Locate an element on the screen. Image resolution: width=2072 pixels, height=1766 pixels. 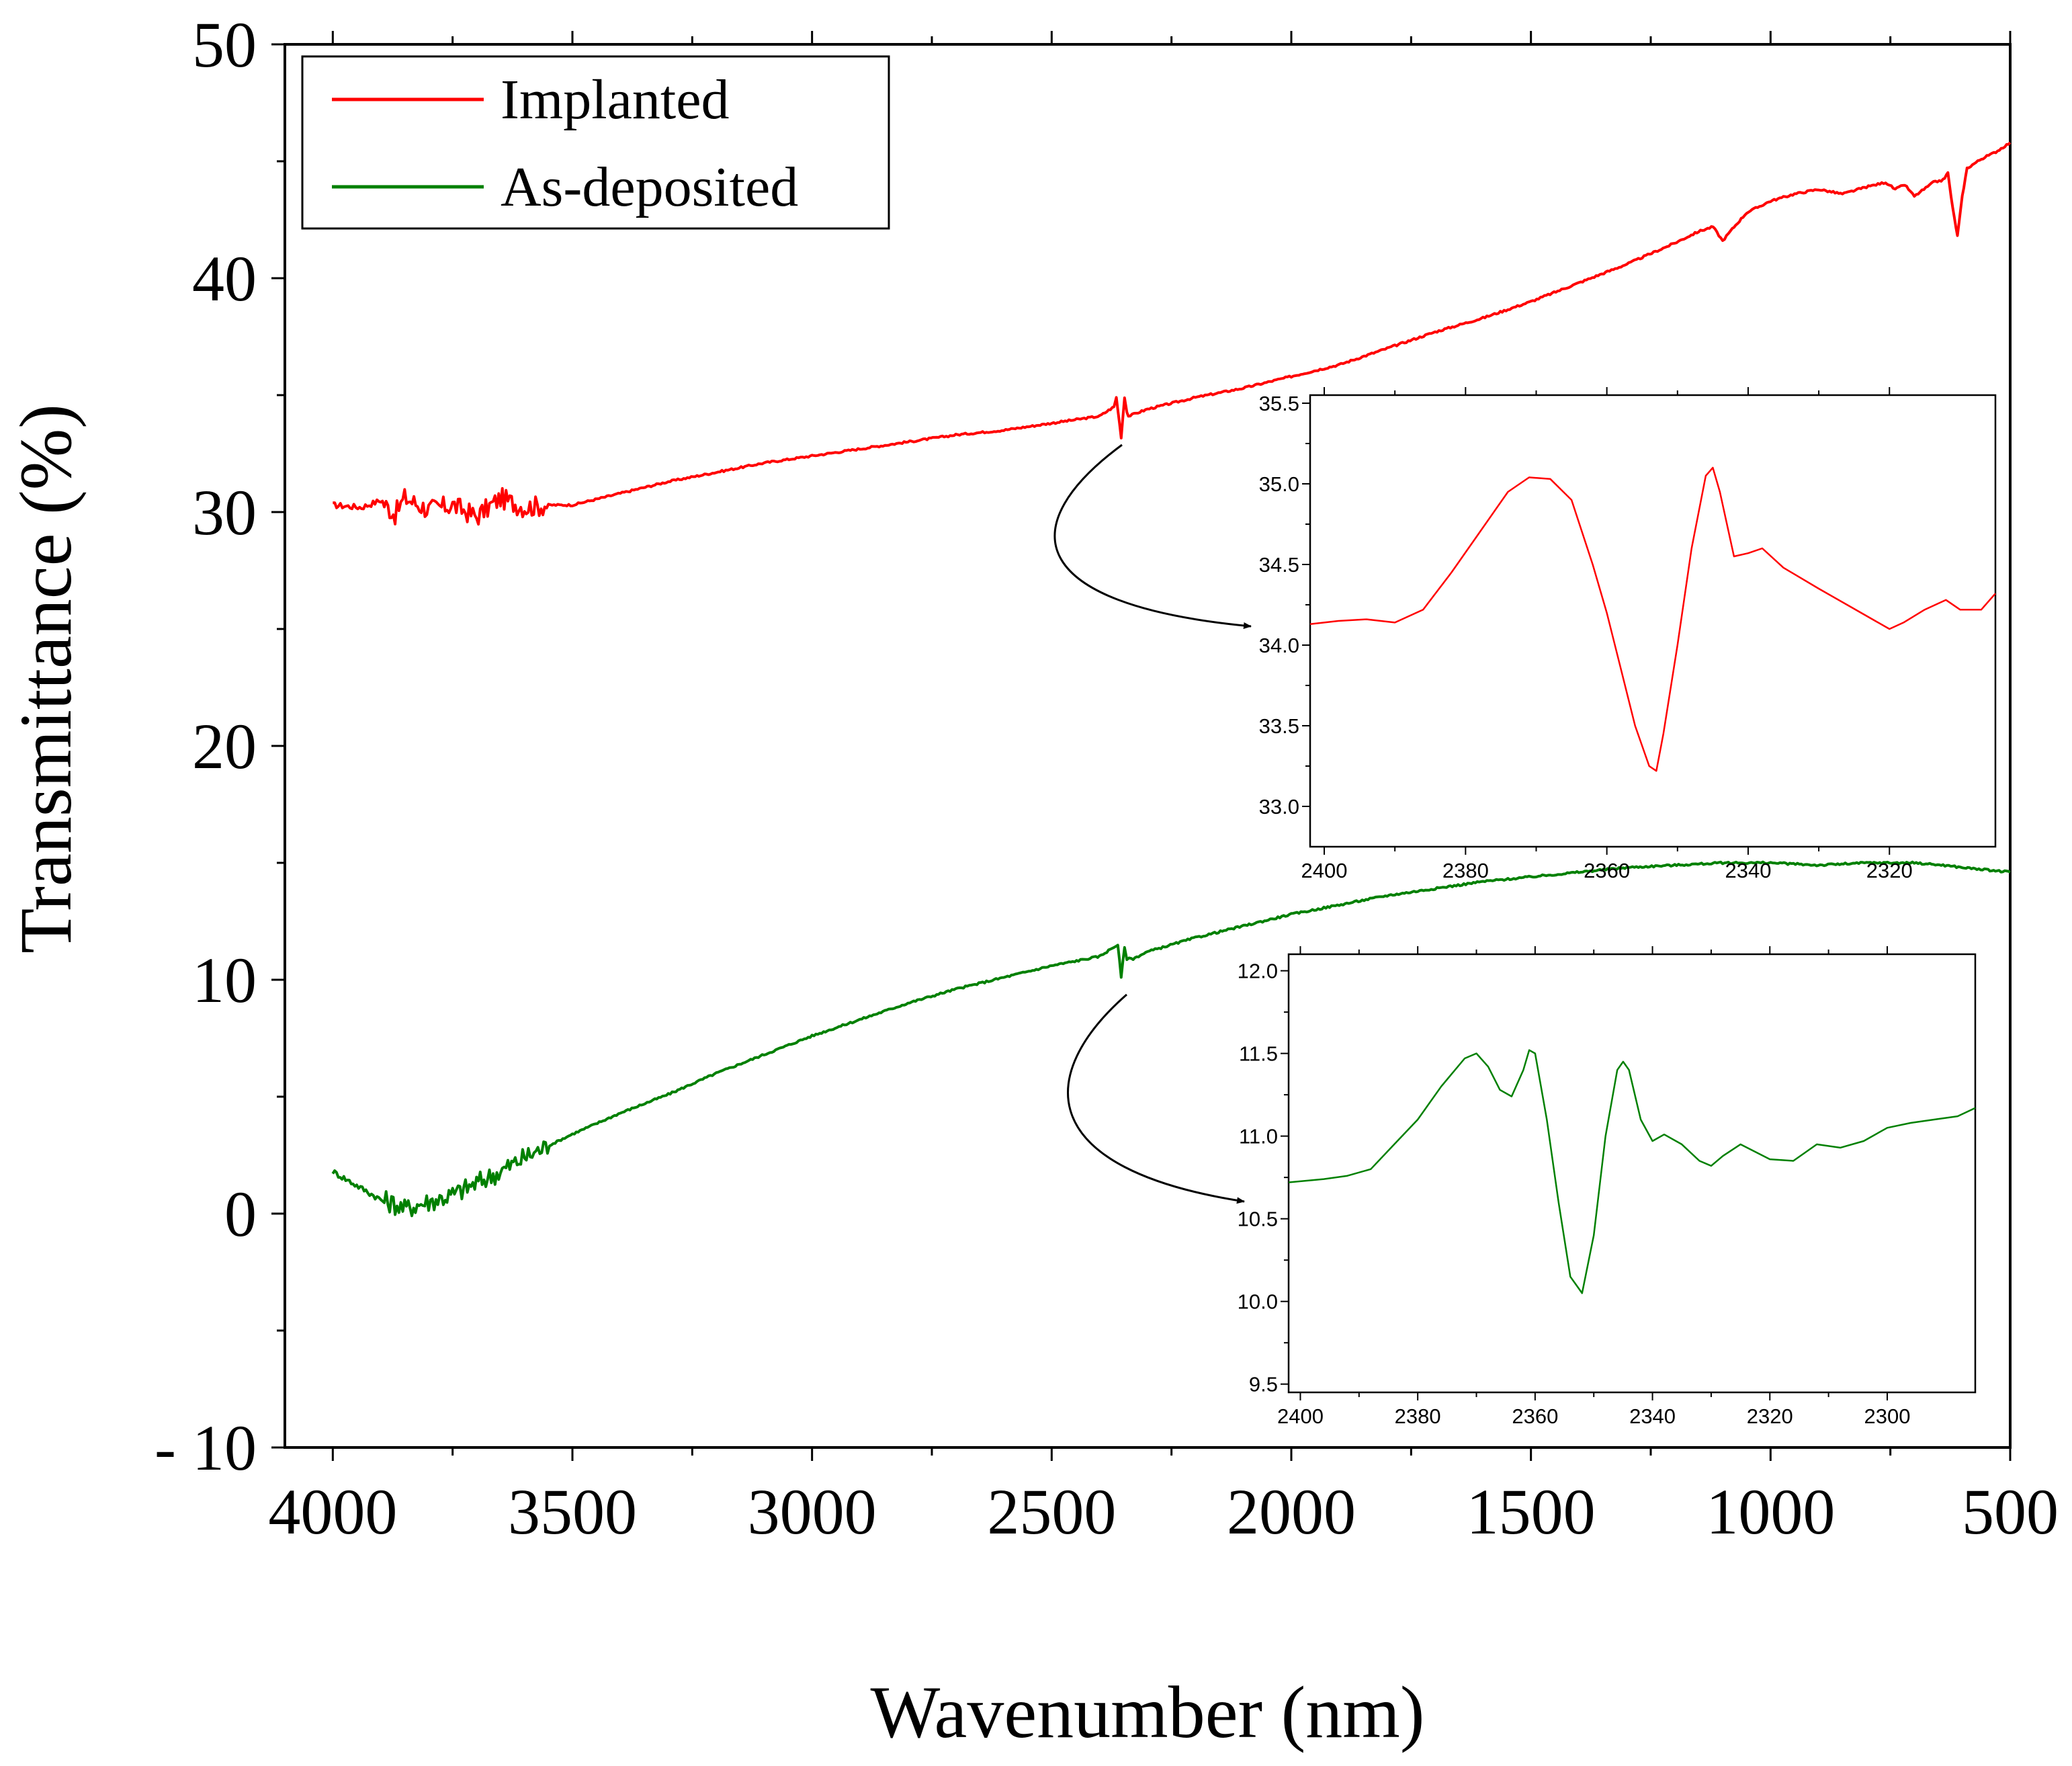
y-tick-label: 40 is located at coordinates (224, 278).